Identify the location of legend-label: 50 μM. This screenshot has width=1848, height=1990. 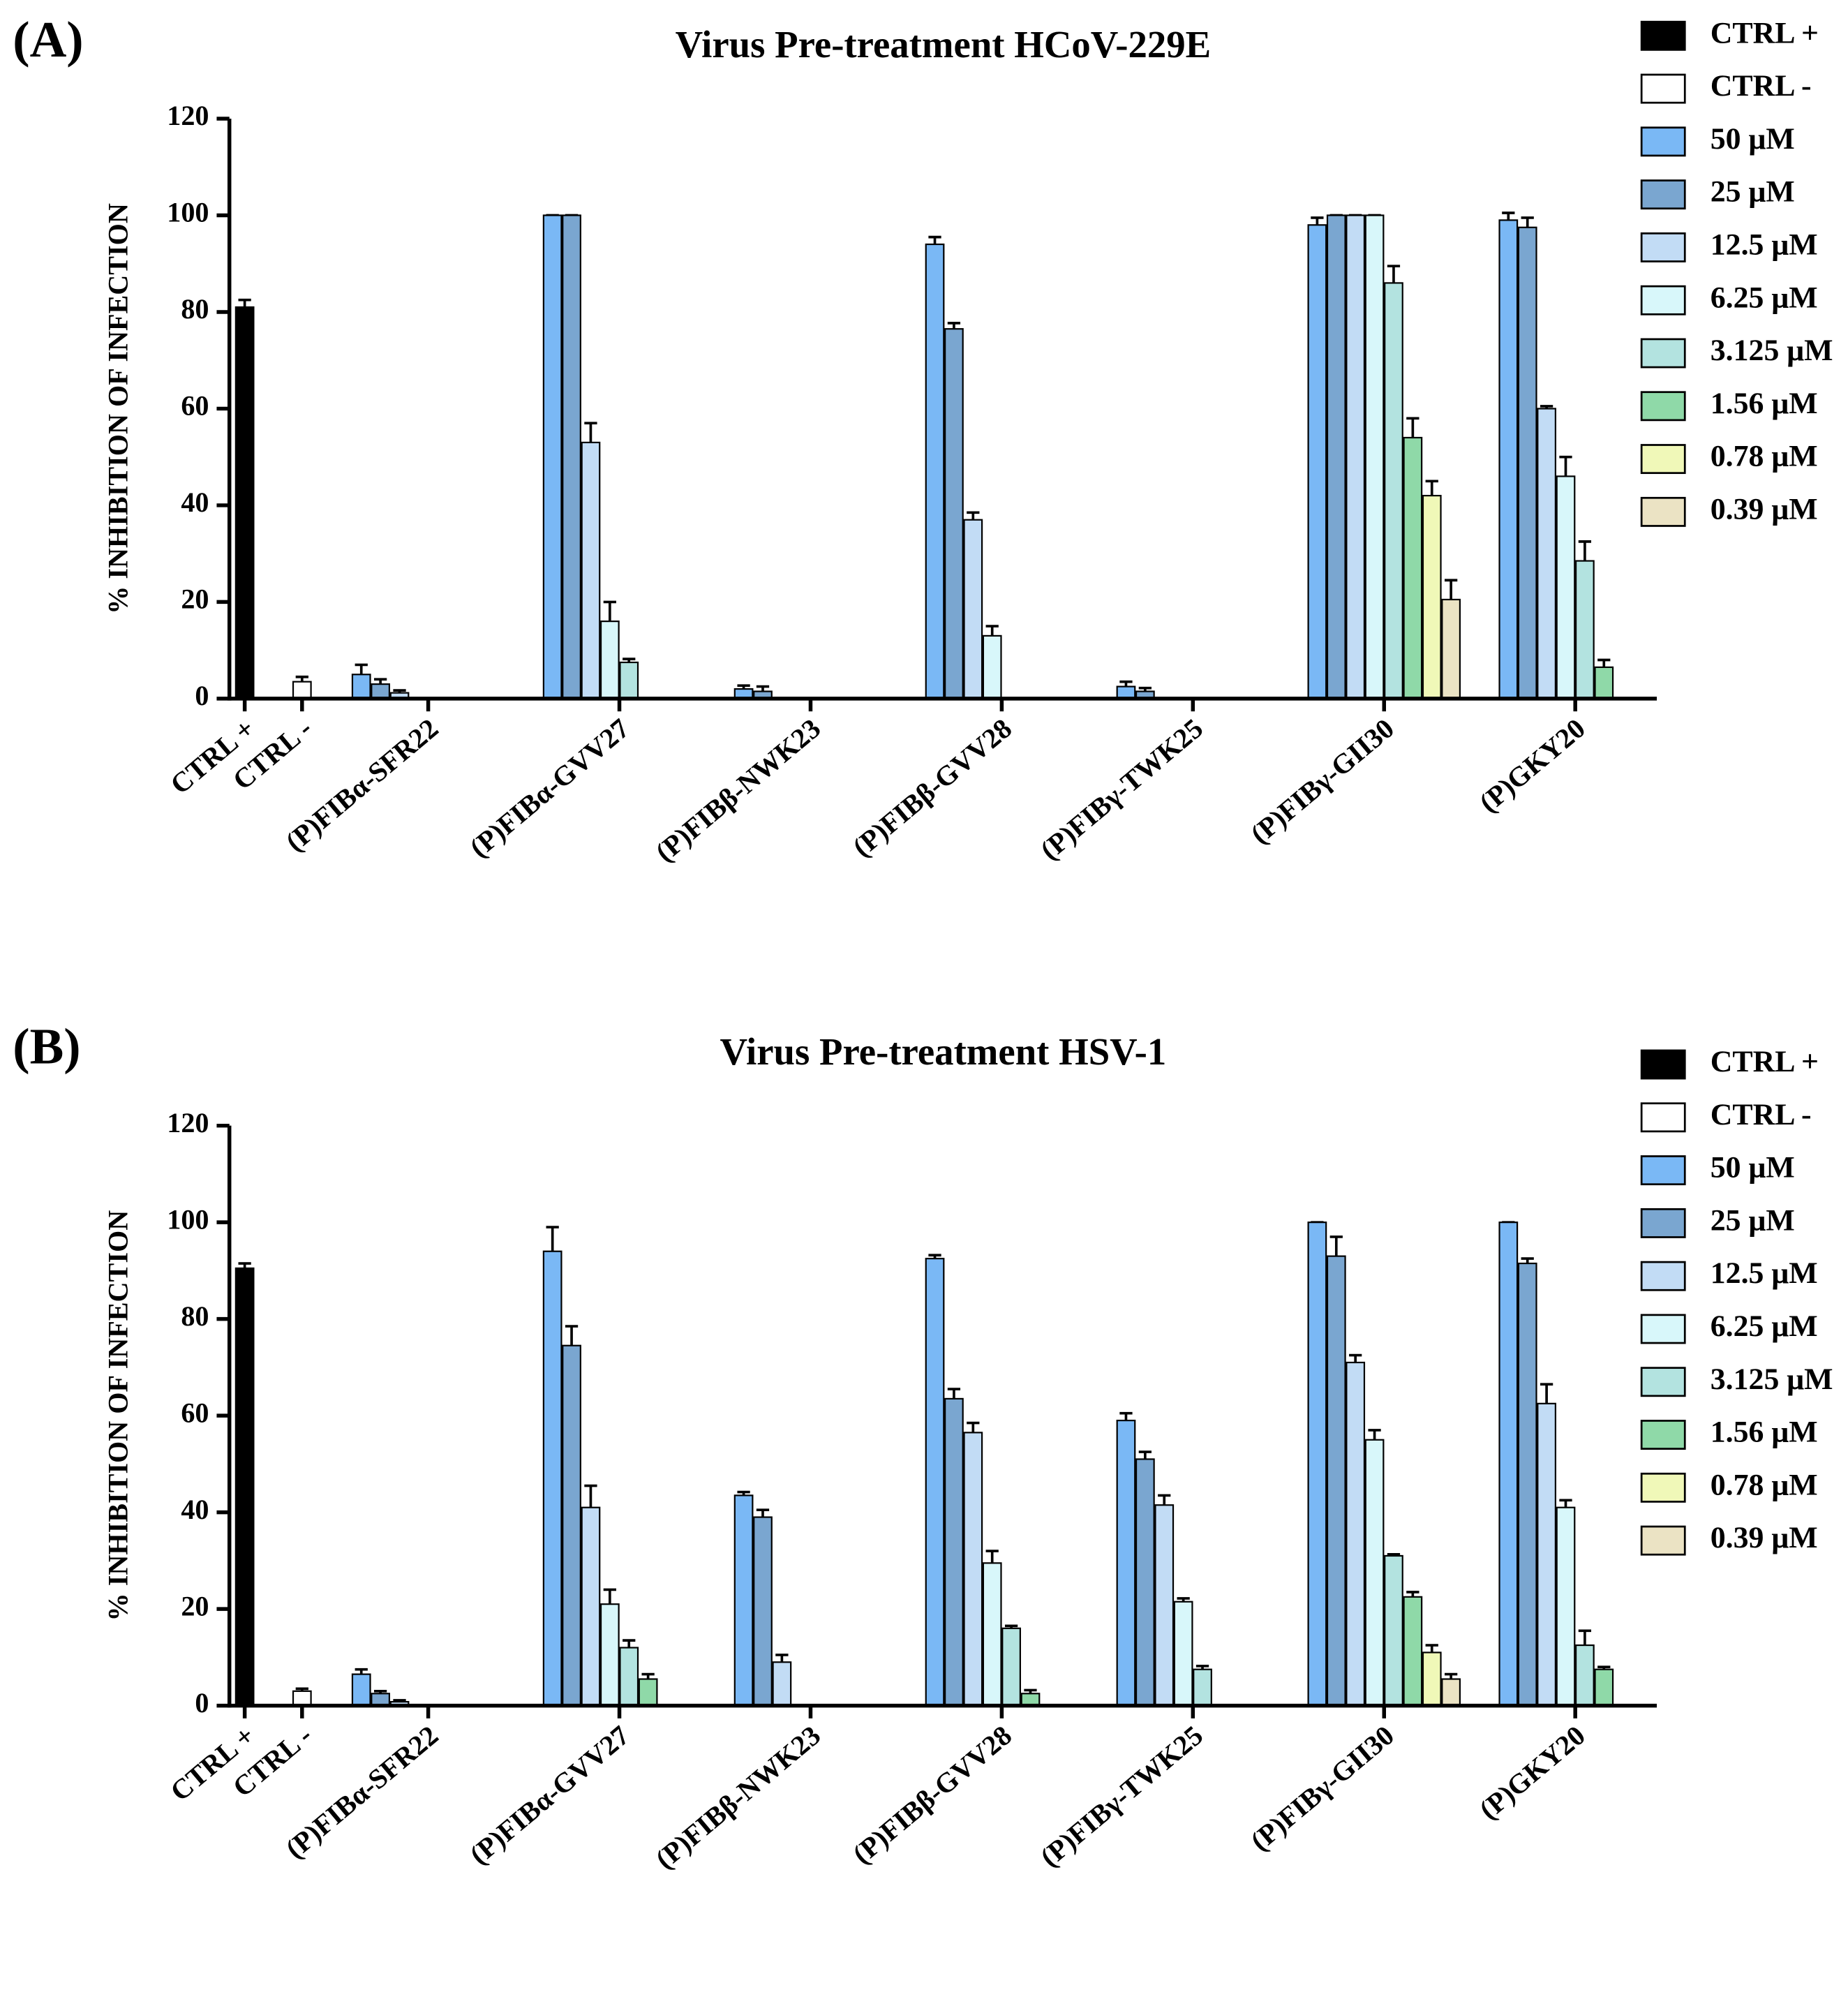
(1753, 139).